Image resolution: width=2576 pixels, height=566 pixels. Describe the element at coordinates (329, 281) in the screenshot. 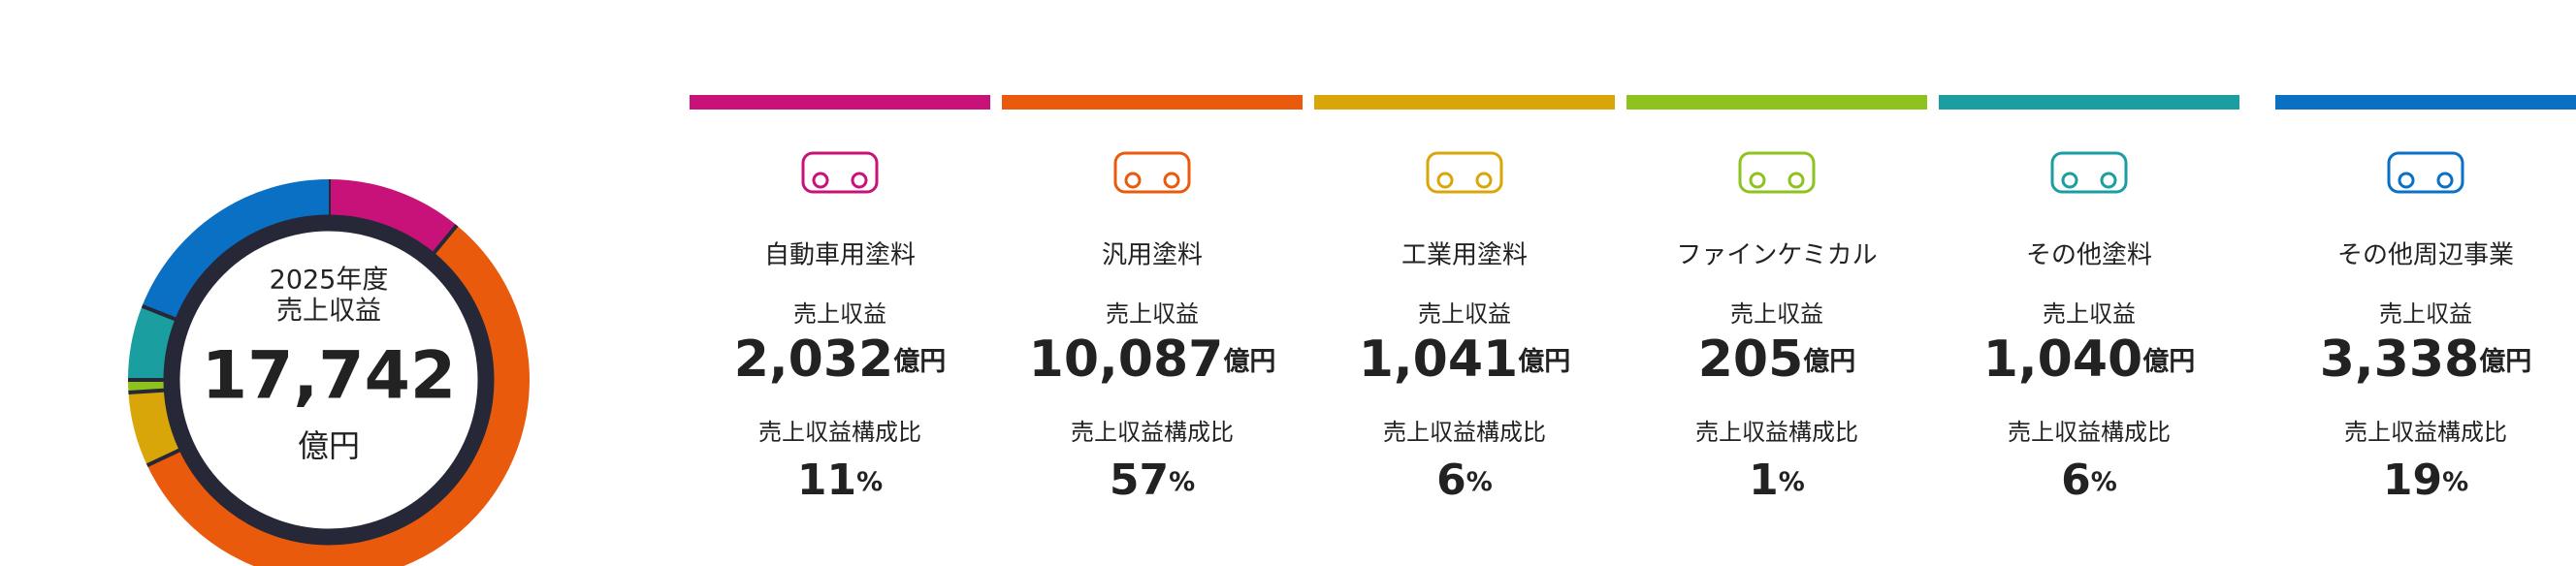

I see `center-title: 2025年度` at that location.